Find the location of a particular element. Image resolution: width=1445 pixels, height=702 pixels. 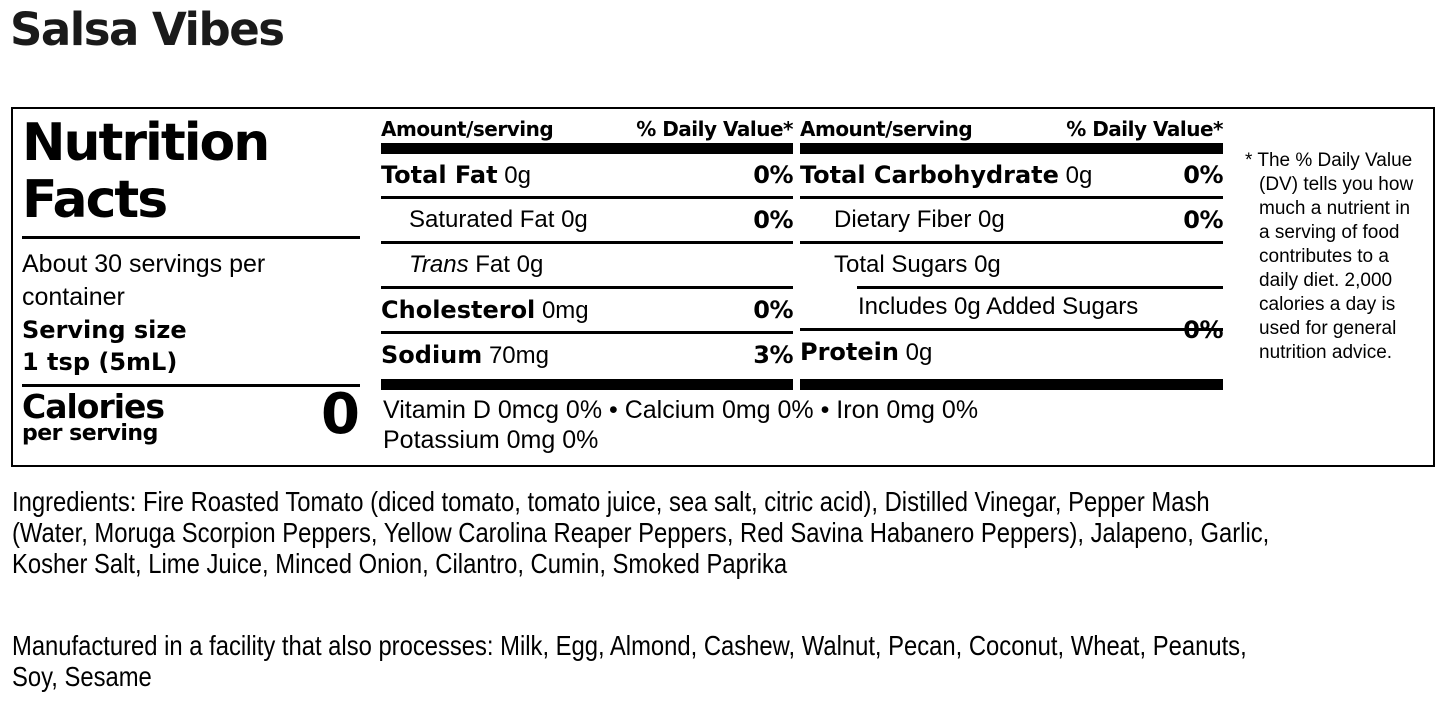

row-saturated-fat: Saturated Fat 0g 0% is located at coordinates (587, 221).